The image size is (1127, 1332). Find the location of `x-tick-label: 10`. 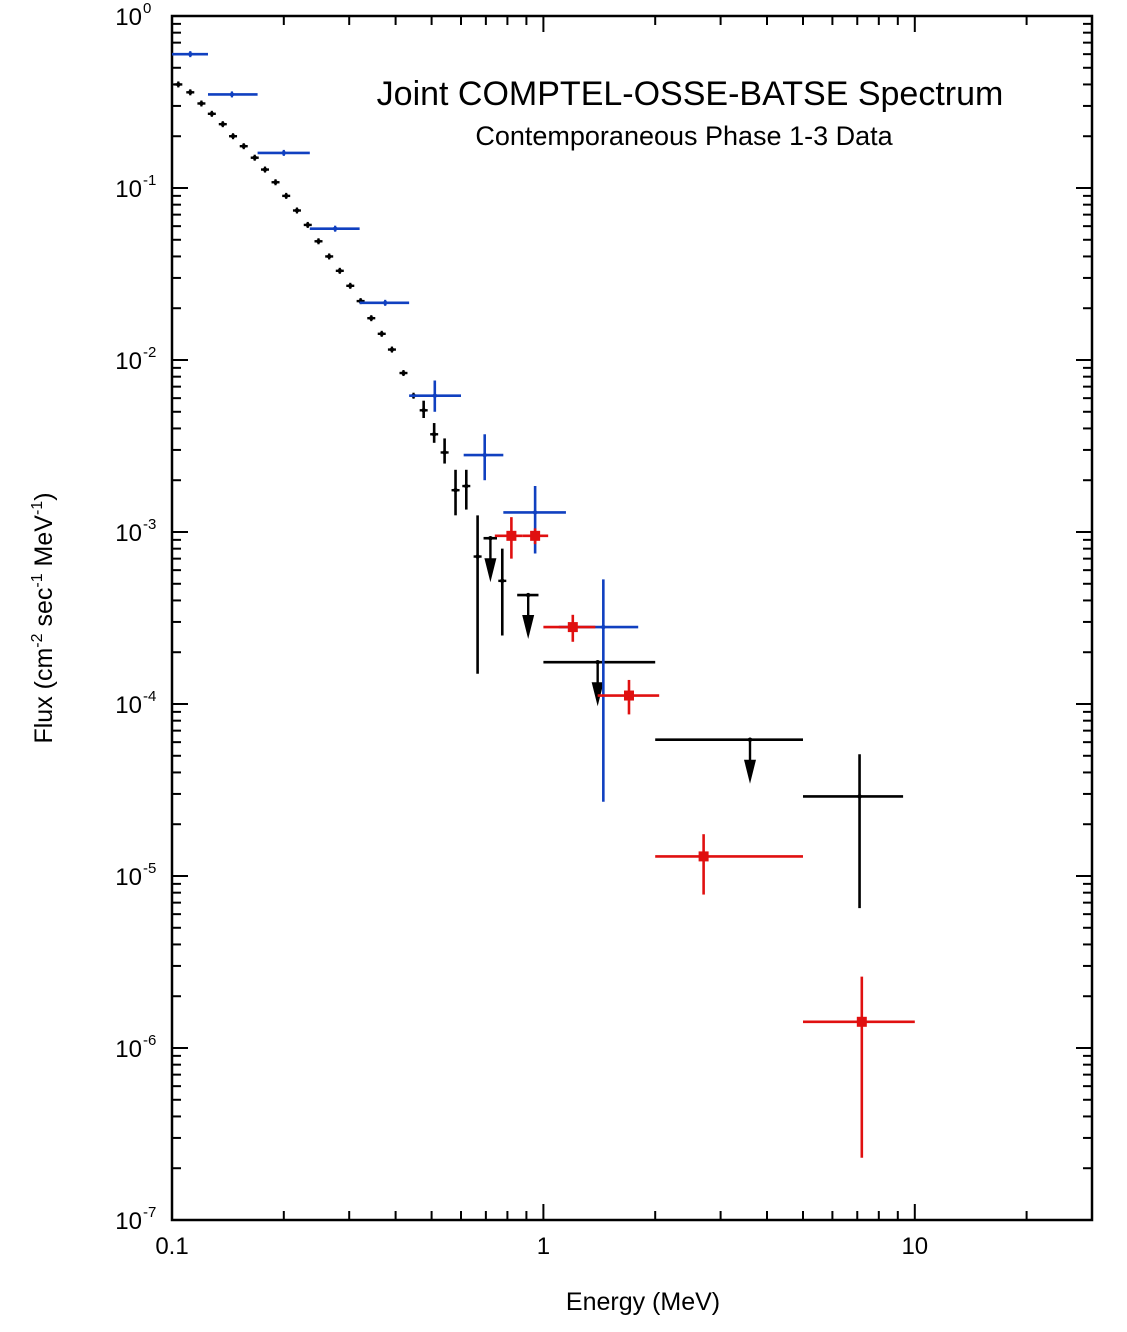

x-tick-label: 10 is located at coordinates (914, 1246).